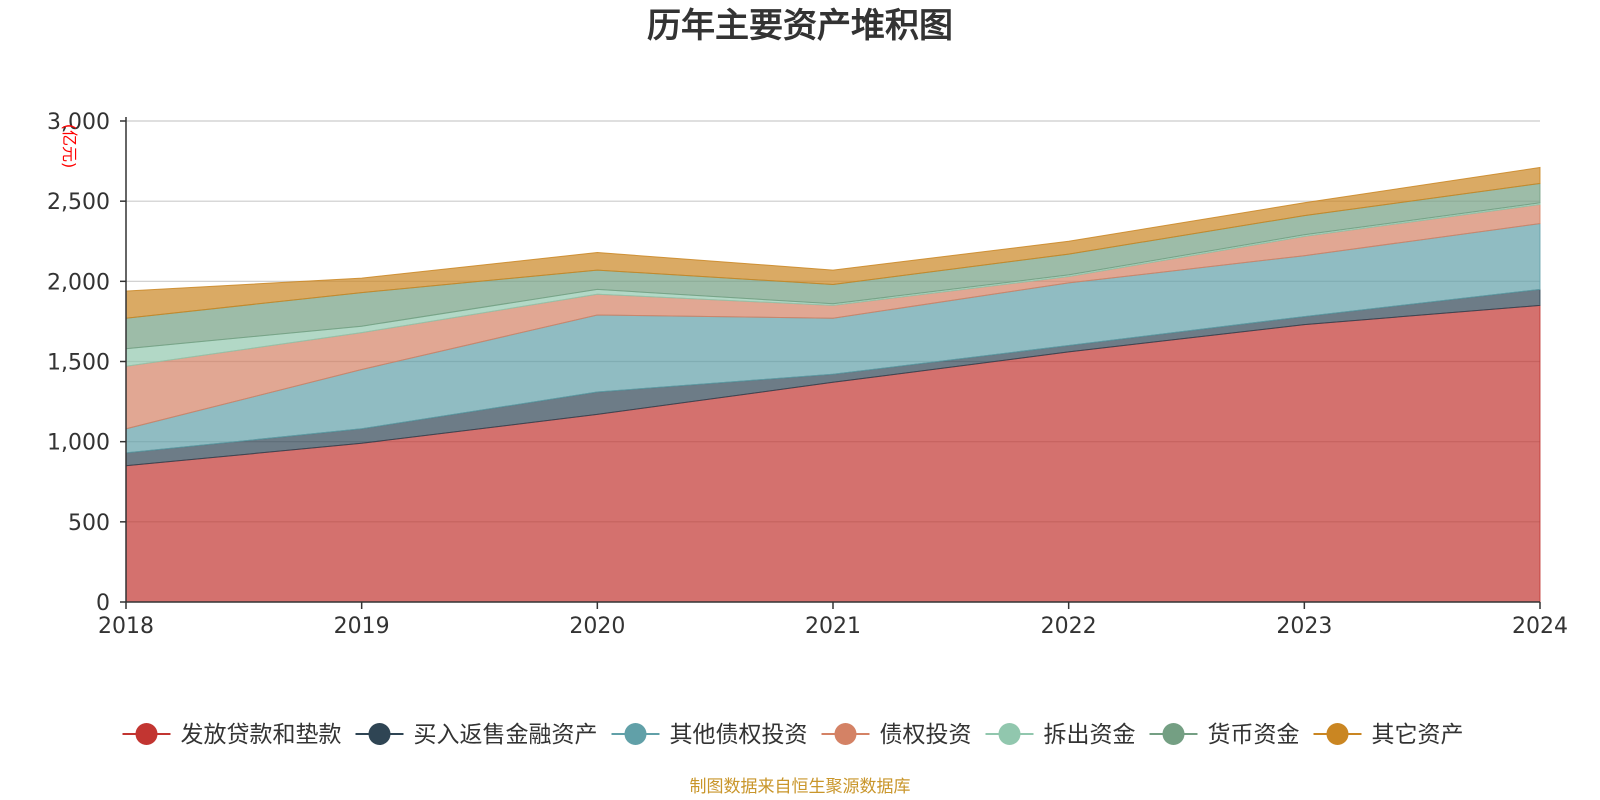 The width and height of the screenshot is (1600, 800). What do you see at coordinates (1069, 626) in the screenshot?
I see `x-tick-label: 2022` at bounding box center [1069, 626].